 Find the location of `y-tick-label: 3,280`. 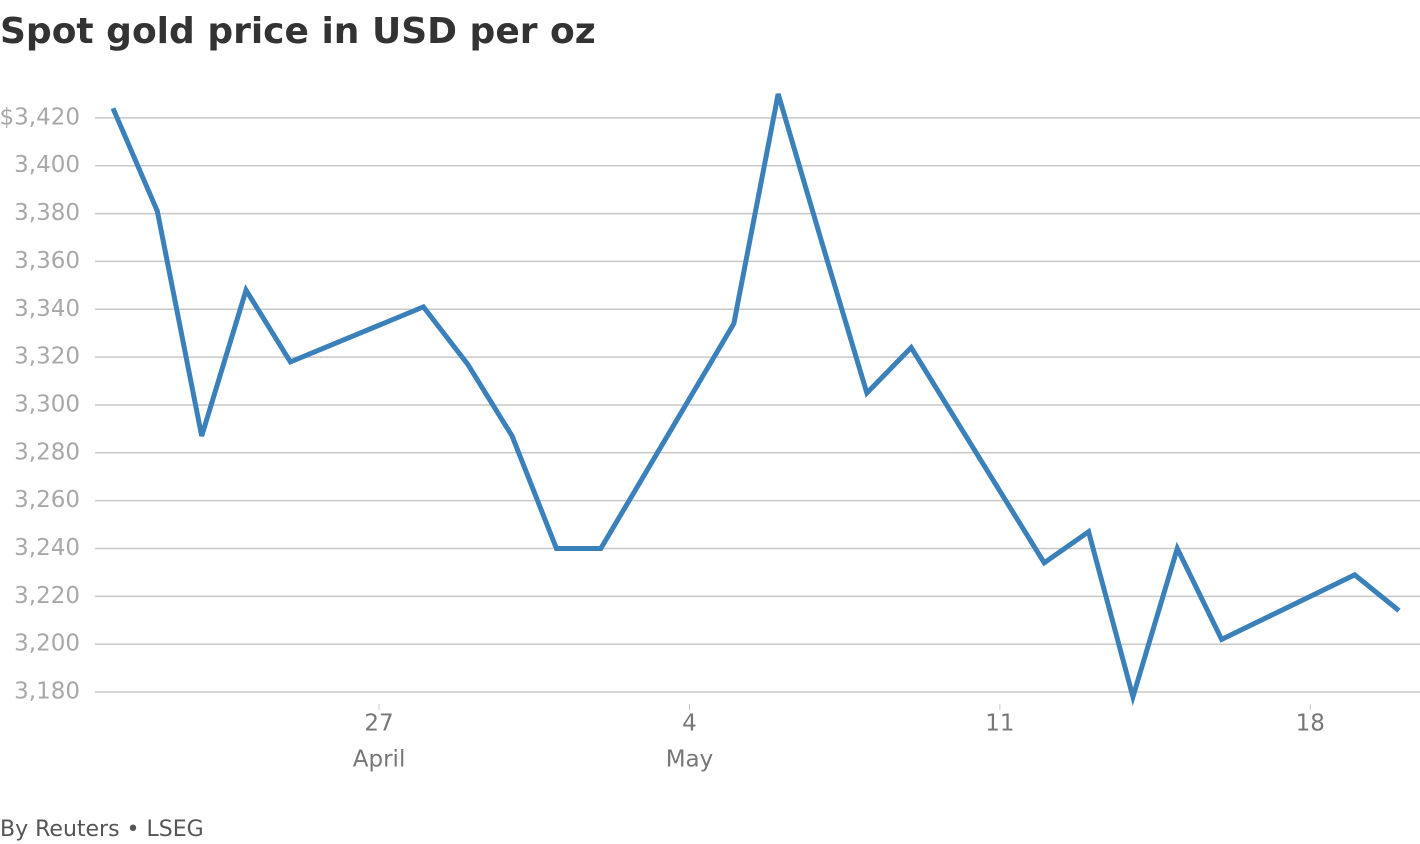

y-tick-label: 3,280 is located at coordinates (47, 452).